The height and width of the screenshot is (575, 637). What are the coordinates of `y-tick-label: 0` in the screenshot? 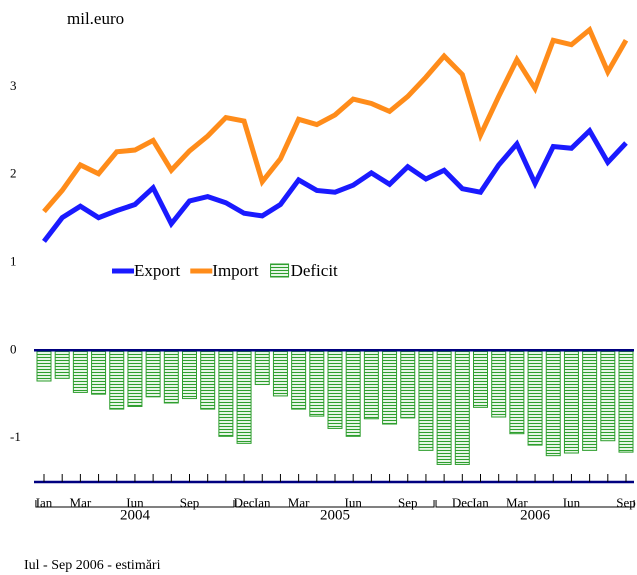 It's located at (13, 348).